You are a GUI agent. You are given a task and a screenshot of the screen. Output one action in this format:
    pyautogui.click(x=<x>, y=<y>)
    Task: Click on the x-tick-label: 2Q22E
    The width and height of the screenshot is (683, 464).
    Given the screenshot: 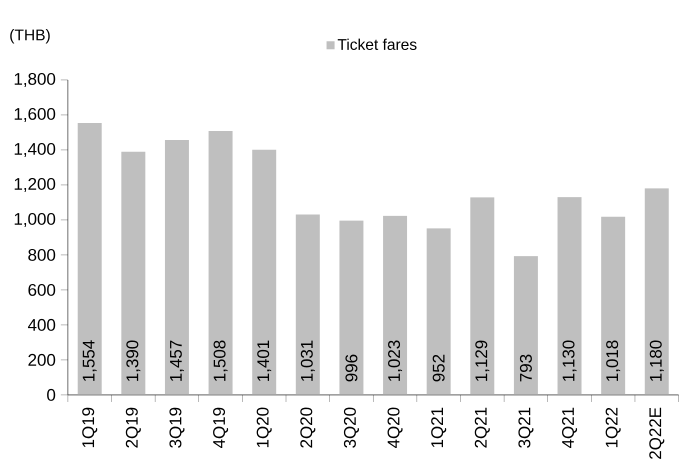 What is the action you would take?
    pyautogui.click(x=656, y=433)
    